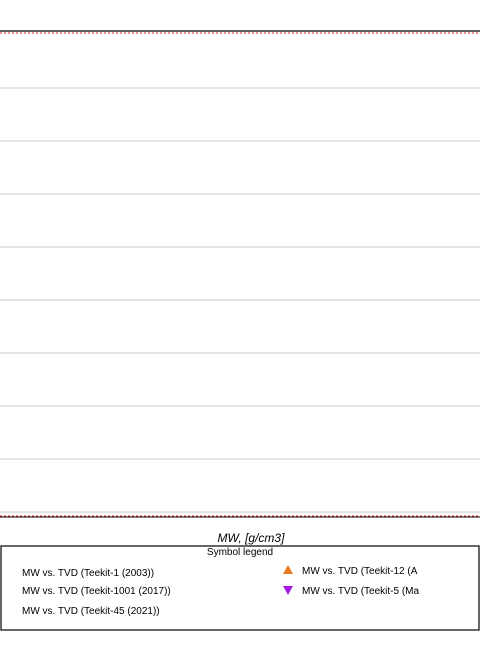 The width and height of the screenshot is (480, 645). Describe the element at coordinates (288, 569) in the screenshot. I see `legend-marker-triangle-up` at that location.